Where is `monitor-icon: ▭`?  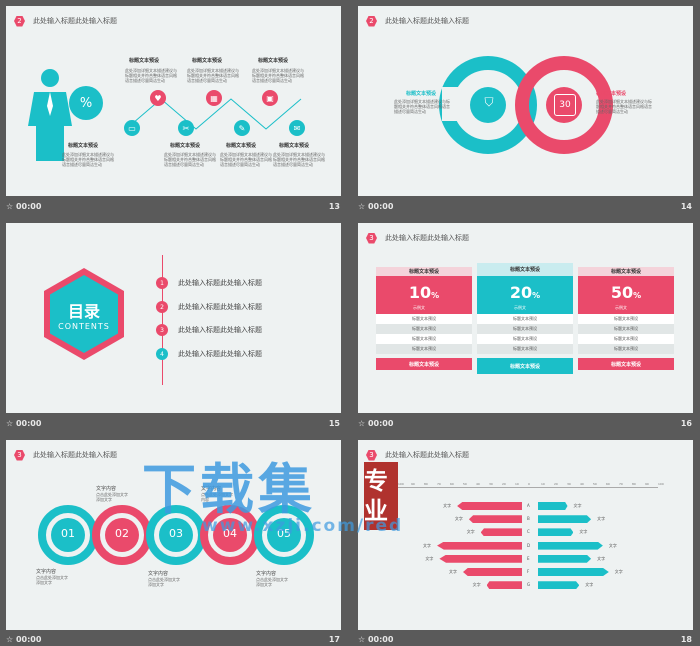 monitor-icon: ▭ is located at coordinates (132, 128).